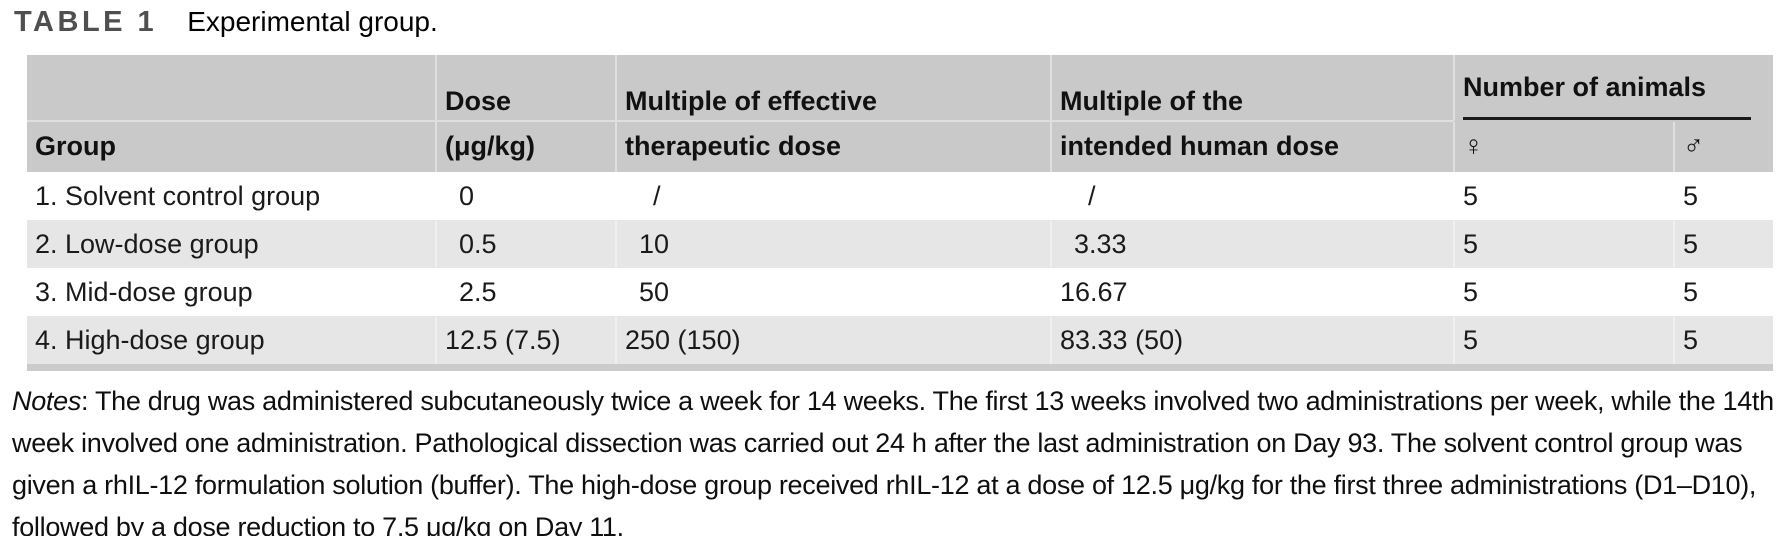  Describe the element at coordinates (231, 340) in the screenshot. I see `cell-group: 4. High-dose group` at that location.